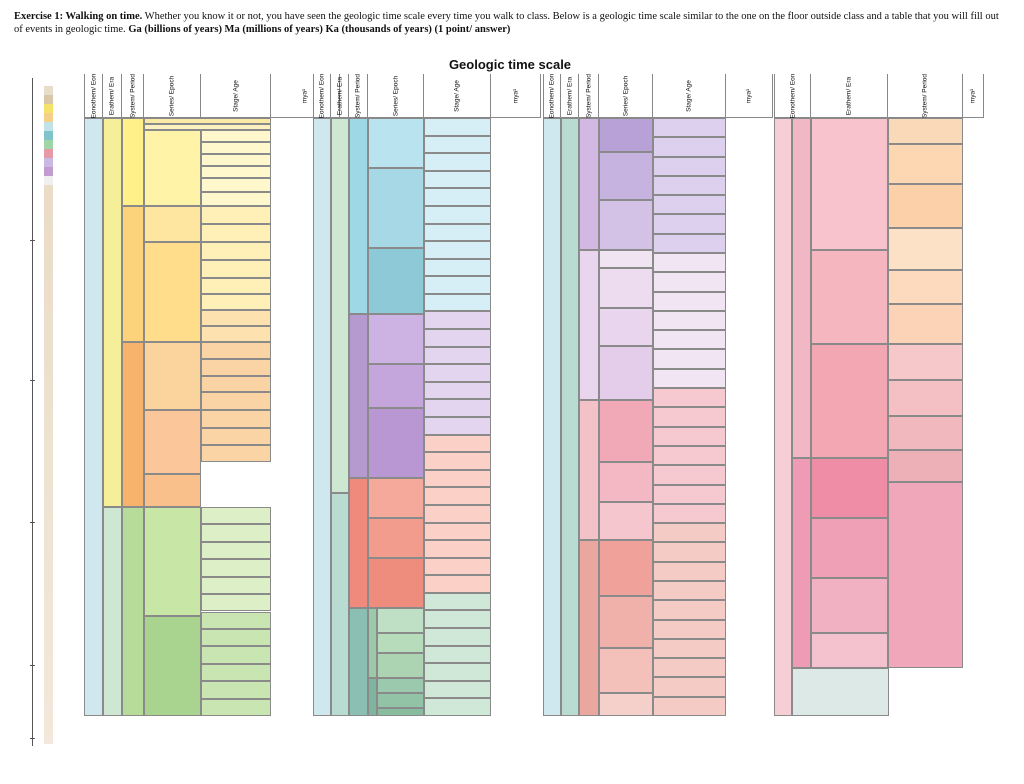 The image size is (1024, 784). I want to click on header-cell: Series/ Epoch, so click(396, 96).